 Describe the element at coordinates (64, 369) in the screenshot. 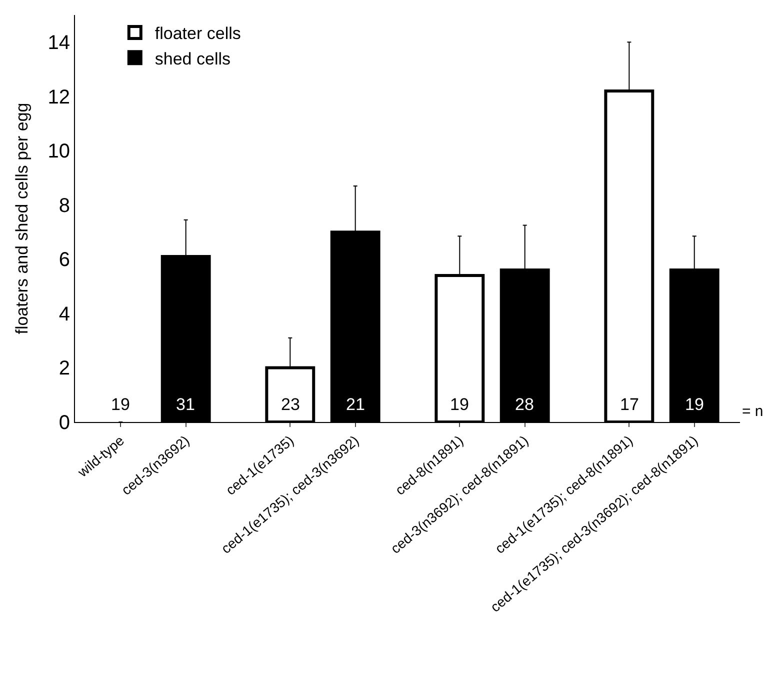

I see `y-tick-label: 2` at that location.